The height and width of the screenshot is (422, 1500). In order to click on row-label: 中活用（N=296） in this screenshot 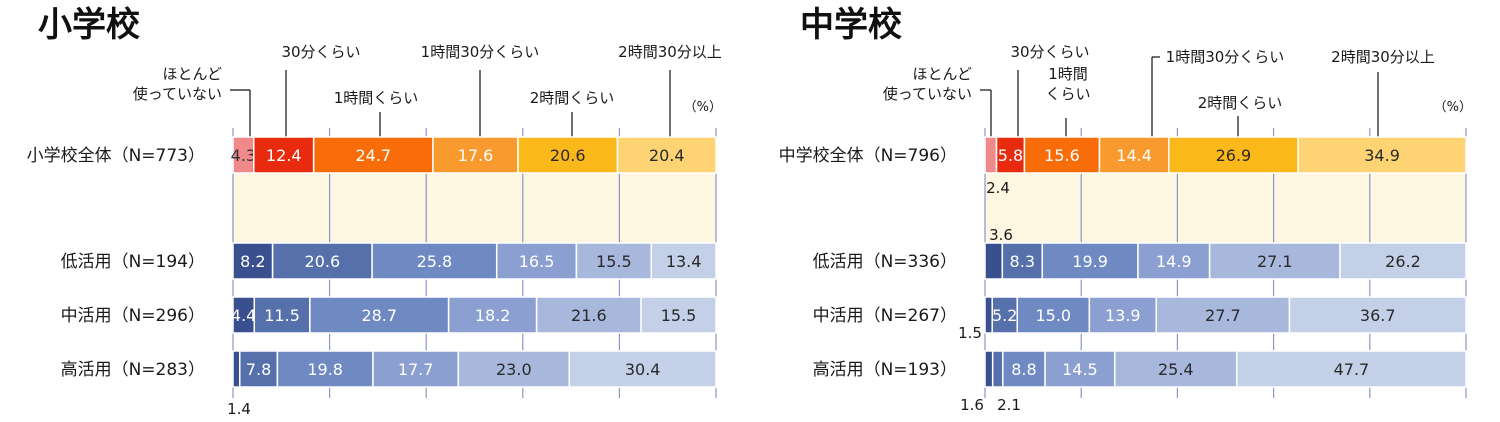, I will do `click(133, 316)`.